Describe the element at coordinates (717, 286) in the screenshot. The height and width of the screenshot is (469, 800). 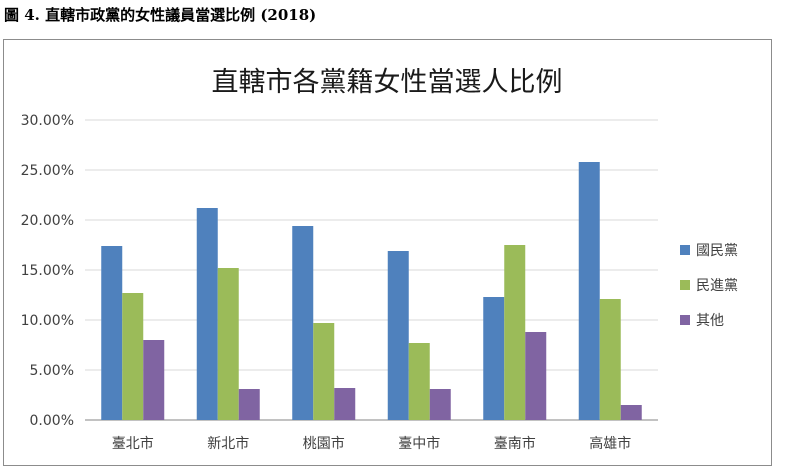
I see `legend-label: 民進黨` at that location.